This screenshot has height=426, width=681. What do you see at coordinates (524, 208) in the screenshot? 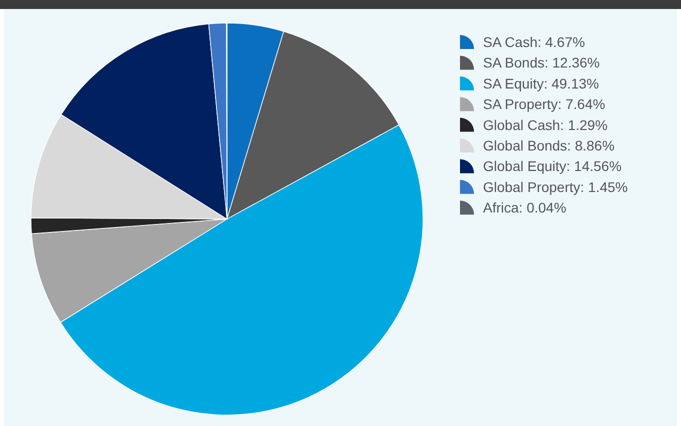
I see `legend-label: Africa: 0.04%` at bounding box center [524, 208].